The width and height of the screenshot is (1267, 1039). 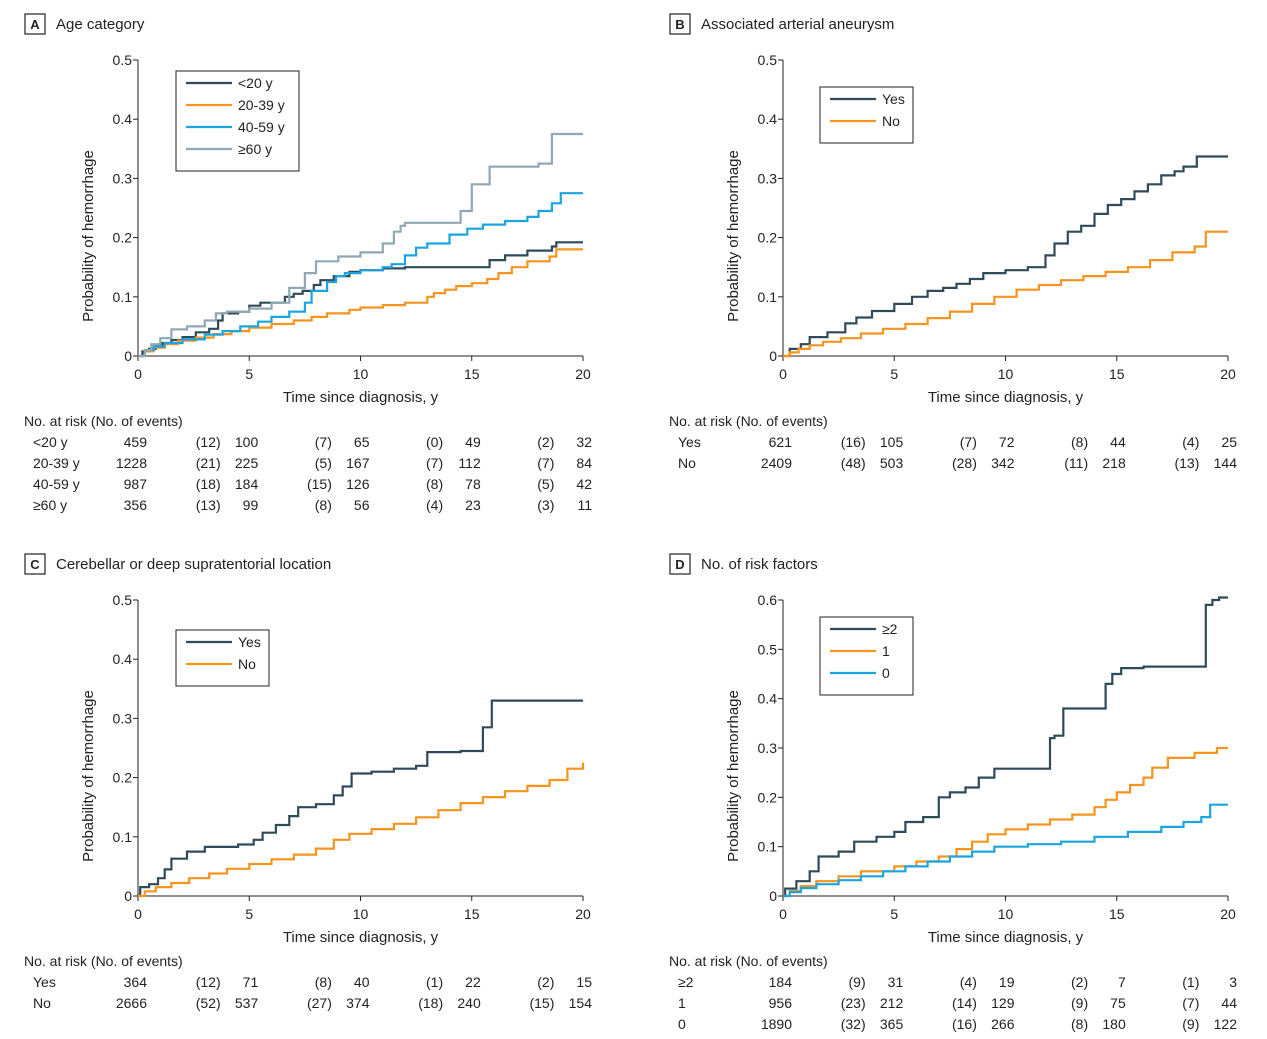 What do you see at coordinates (584, 463) in the screenshot?
I see `risk-cell: 84` at bounding box center [584, 463].